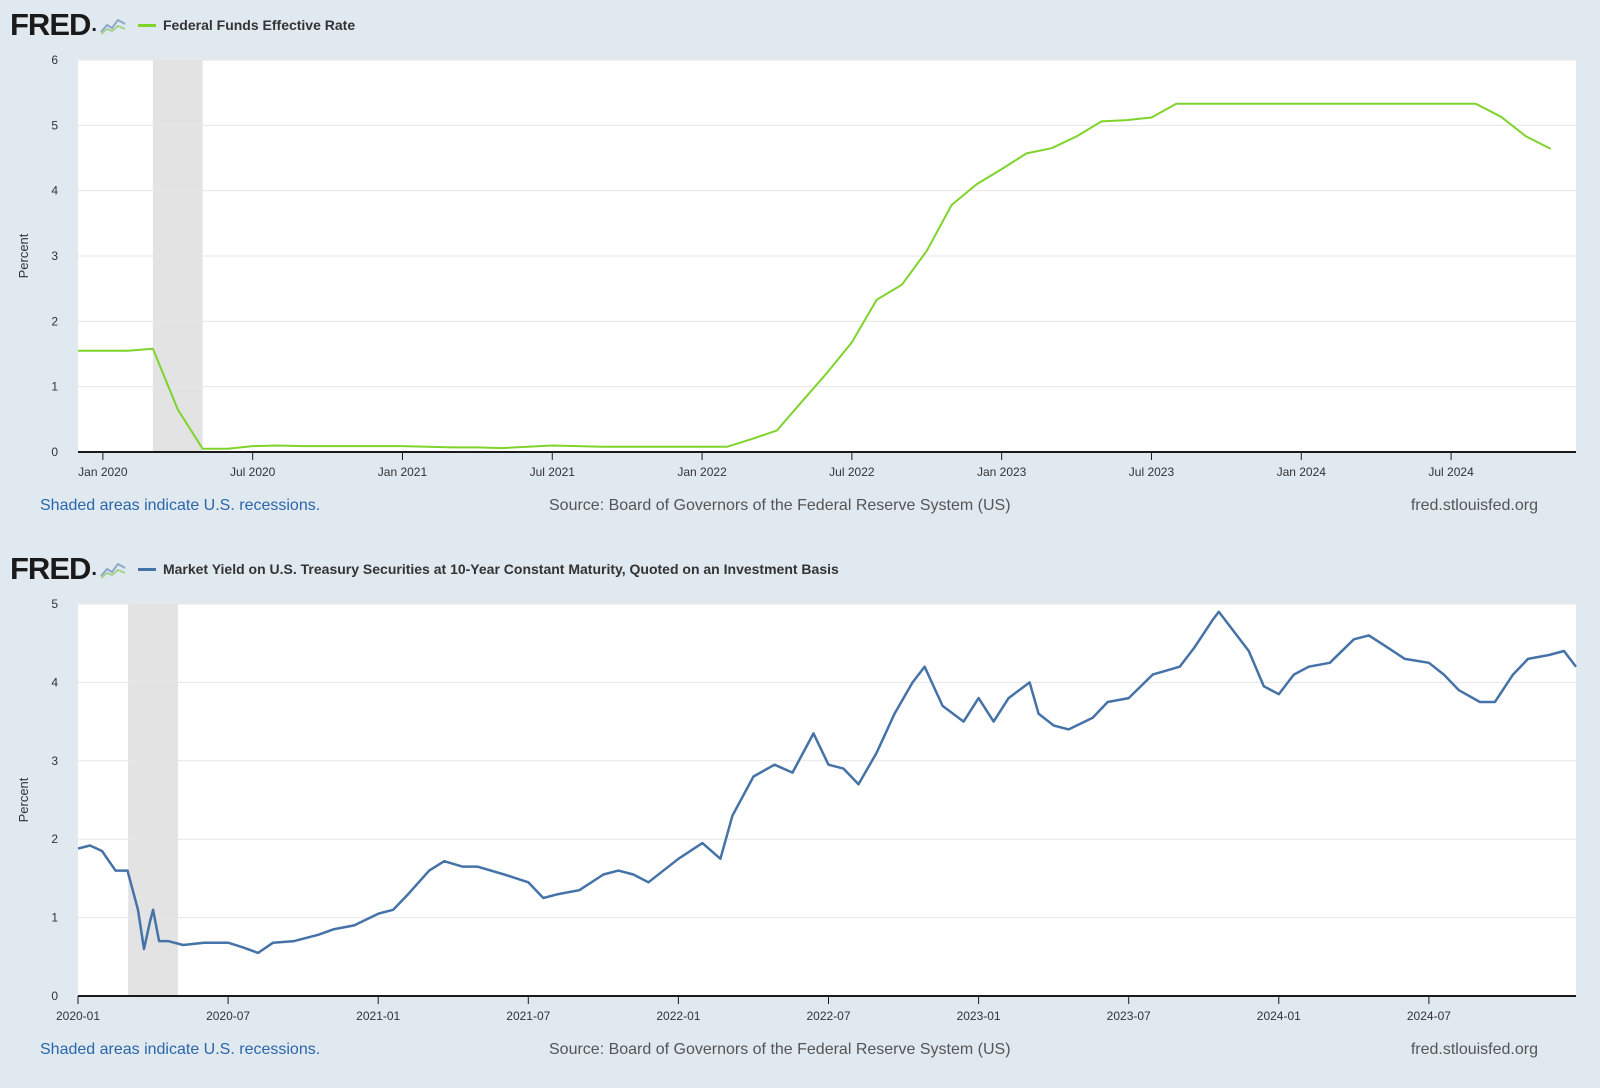 Image resolution: width=1600 pixels, height=1088 pixels. Describe the element at coordinates (1451, 472) in the screenshot. I see `x-tick-label: Jul 2024` at that location.